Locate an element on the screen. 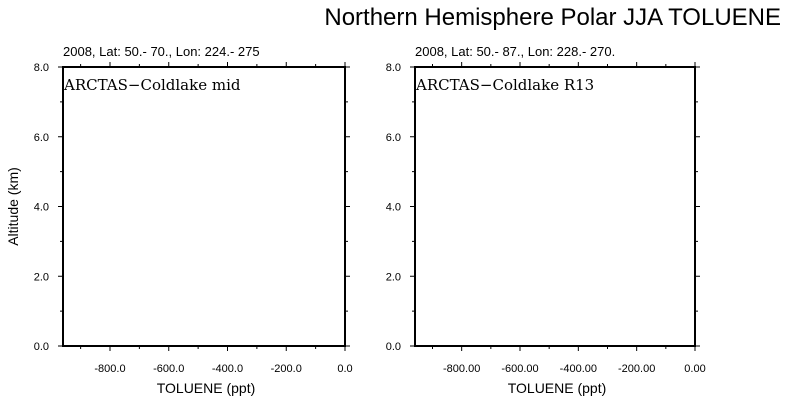 The image size is (786, 403). panel-1-x-tick-label: 0.0 is located at coordinates (344, 369).